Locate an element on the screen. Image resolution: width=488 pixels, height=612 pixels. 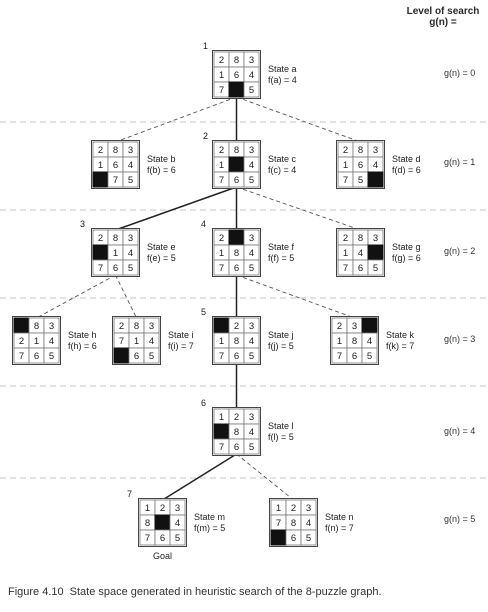
state-name-b: State b is located at coordinates (161, 159).